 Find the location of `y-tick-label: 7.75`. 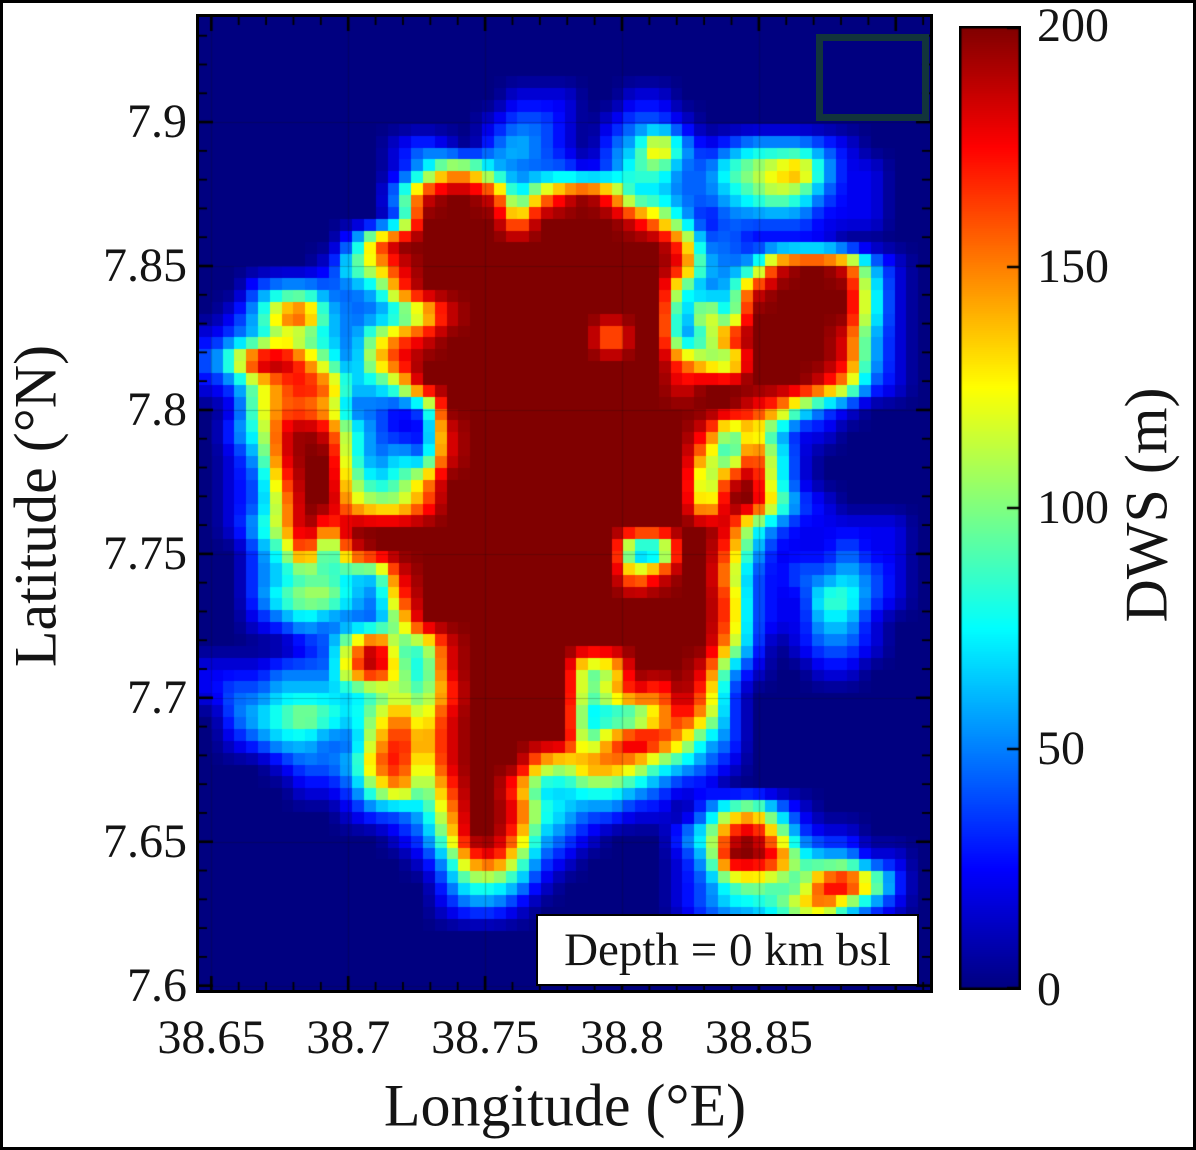

y-tick-label: 7.75 is located at coordinates (145, 553).